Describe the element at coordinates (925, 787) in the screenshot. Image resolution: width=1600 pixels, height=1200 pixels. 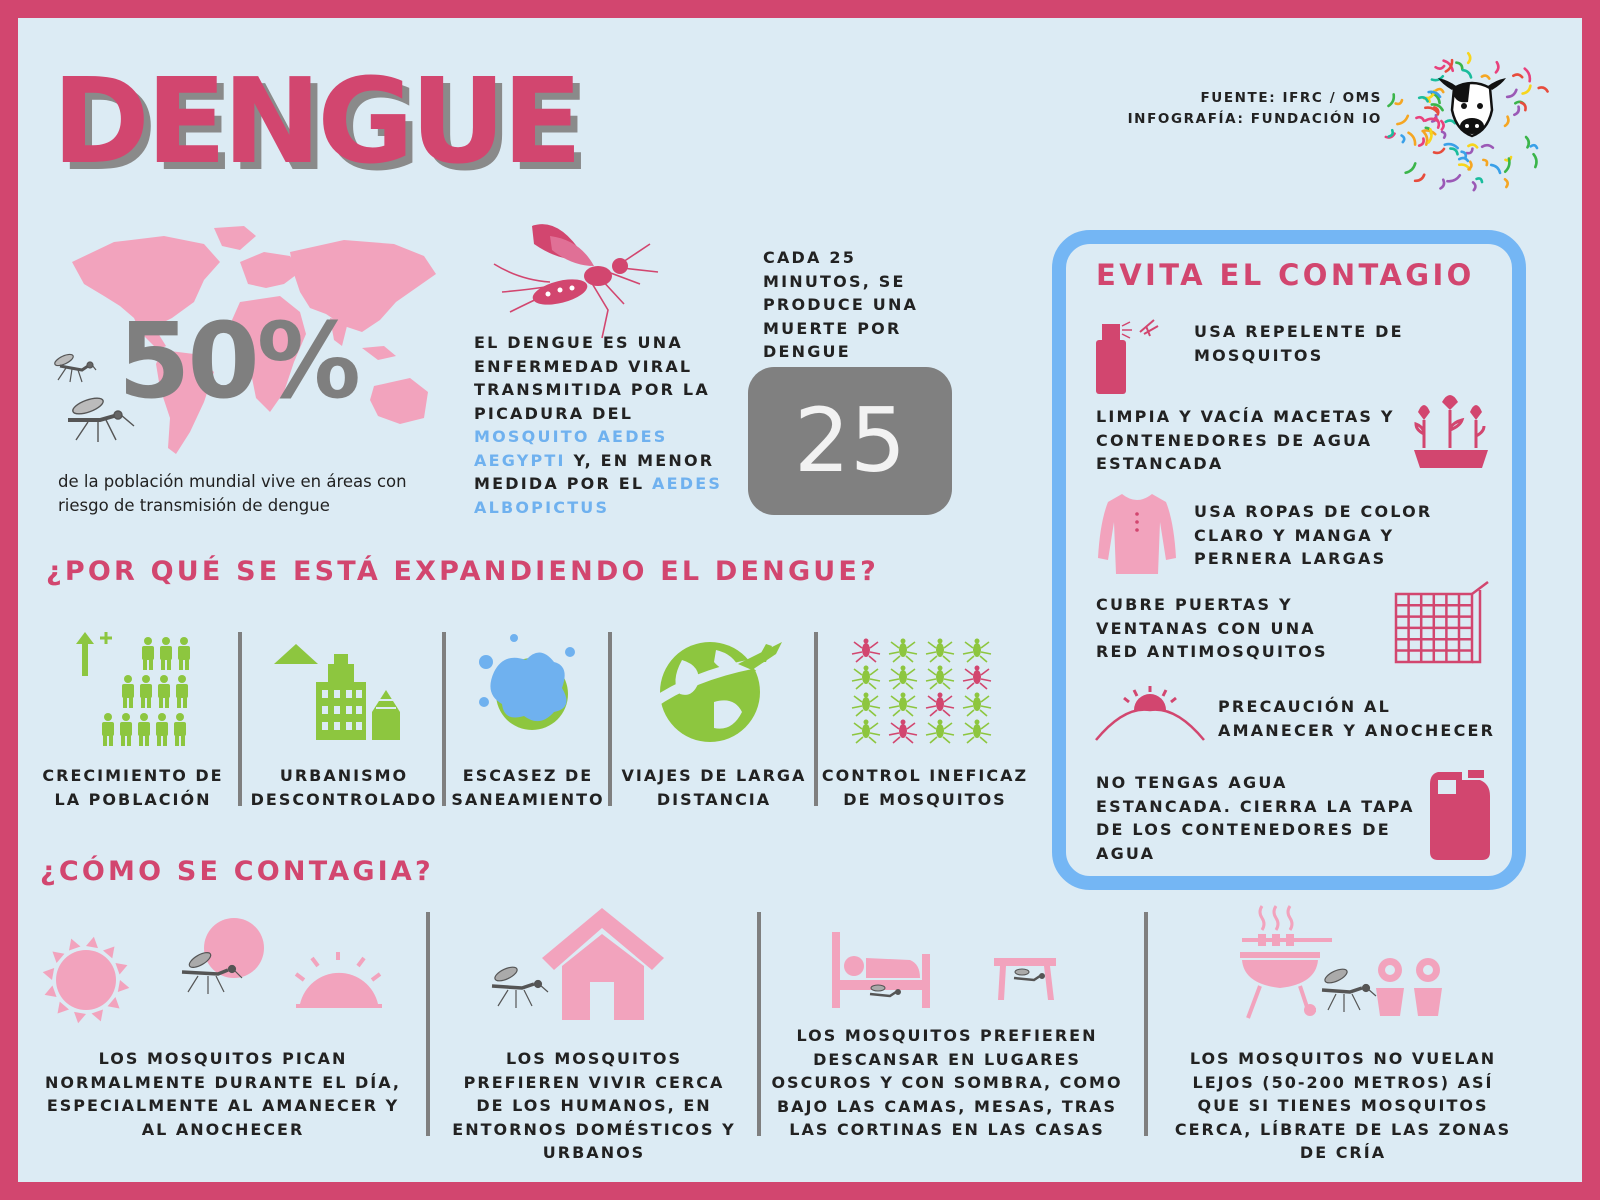
I see `why-item-mosquito-control: CONTROL INEFICAZ DE MOSQUITOS` at that location.